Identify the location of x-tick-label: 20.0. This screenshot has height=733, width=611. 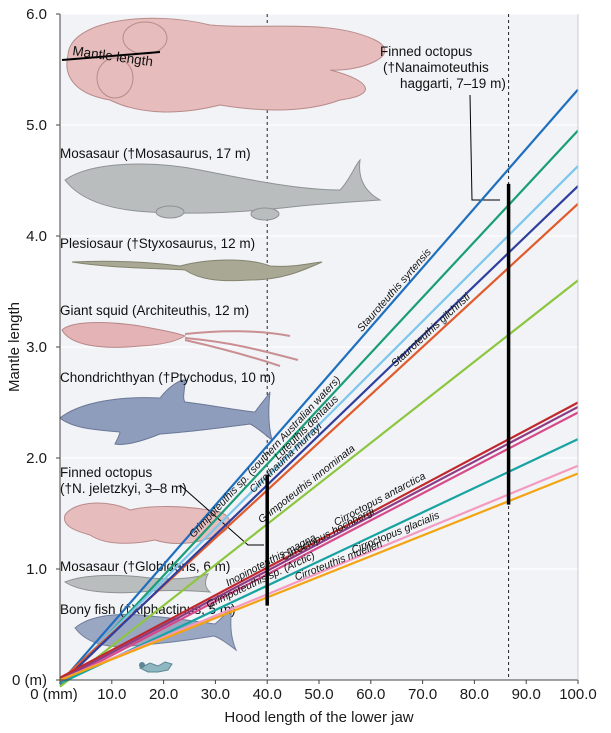
(163, 694).